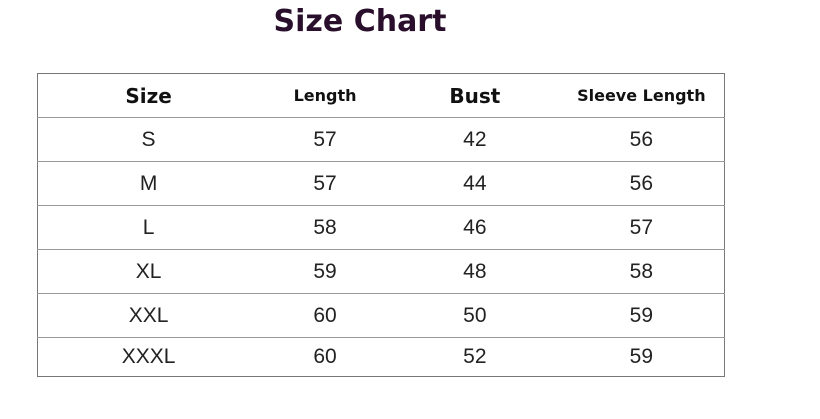 This screenshot has width=820, height=419. I want to click on cell-bust: 50, so click(474, 315).